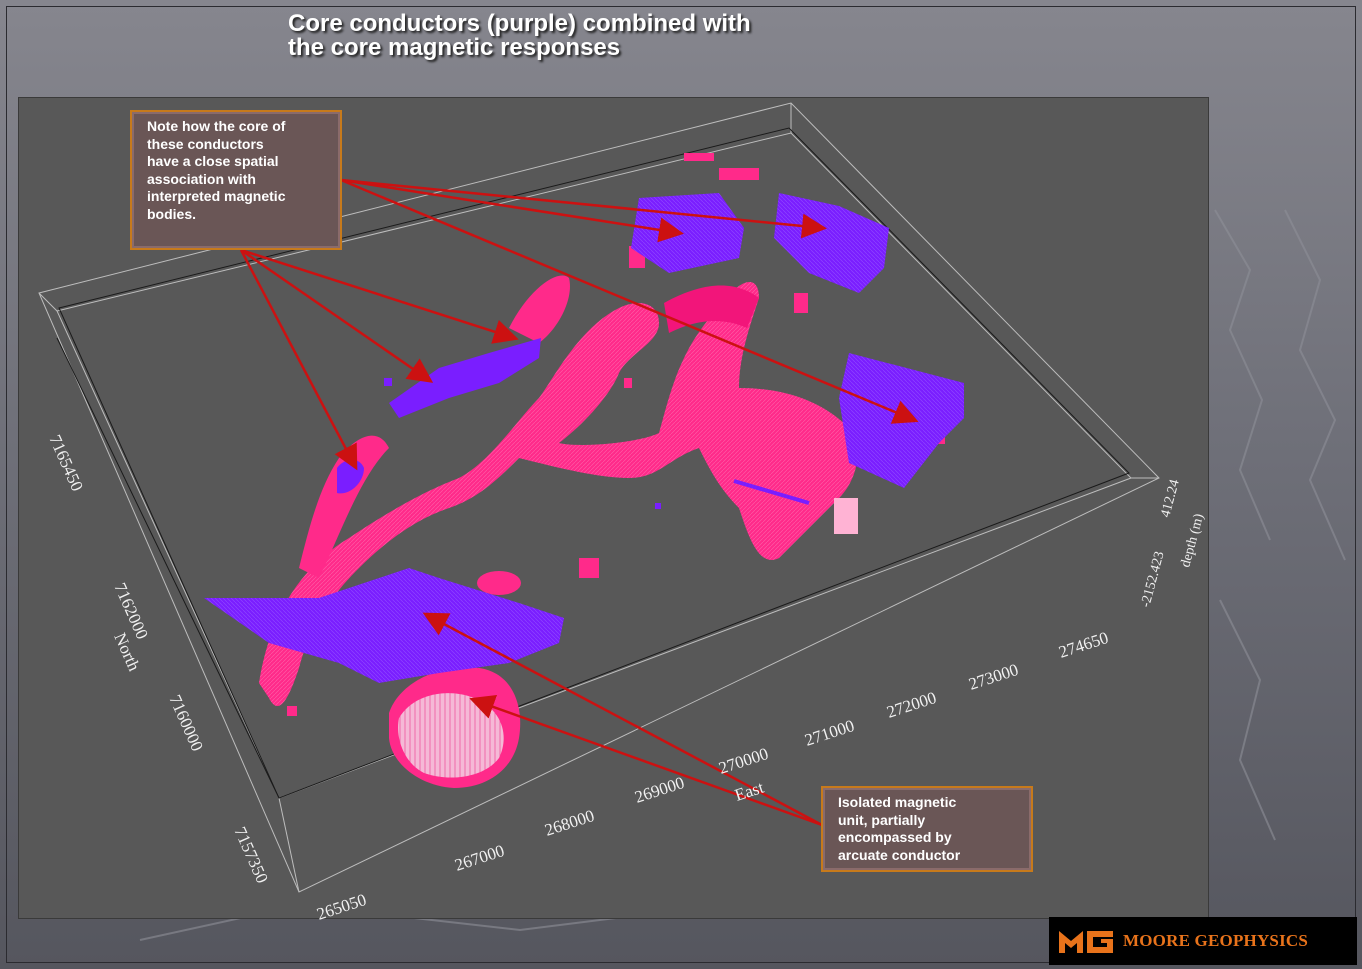 The width and height of the screenshot is (1362, 969). I want to click on north-tick-label: 7162000, so click(131, 611).